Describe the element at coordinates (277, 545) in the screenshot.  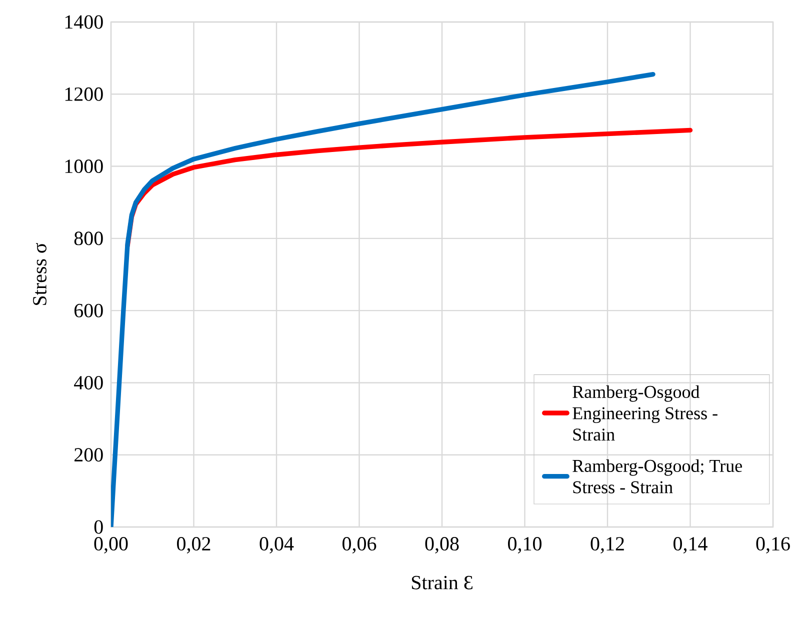
I see `x-tick-label: 0,04` at that location.